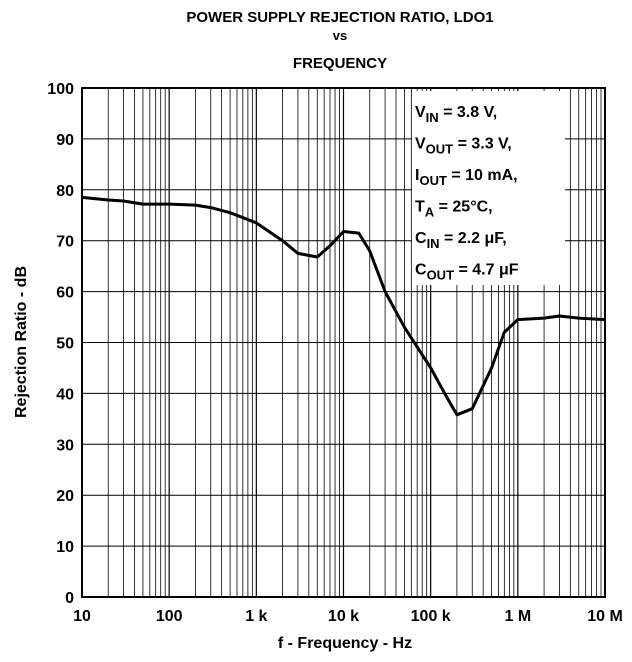  Describe the element at coordinates (65, 191) in the screenshot. I see `y-tick-label: 80` at that location.